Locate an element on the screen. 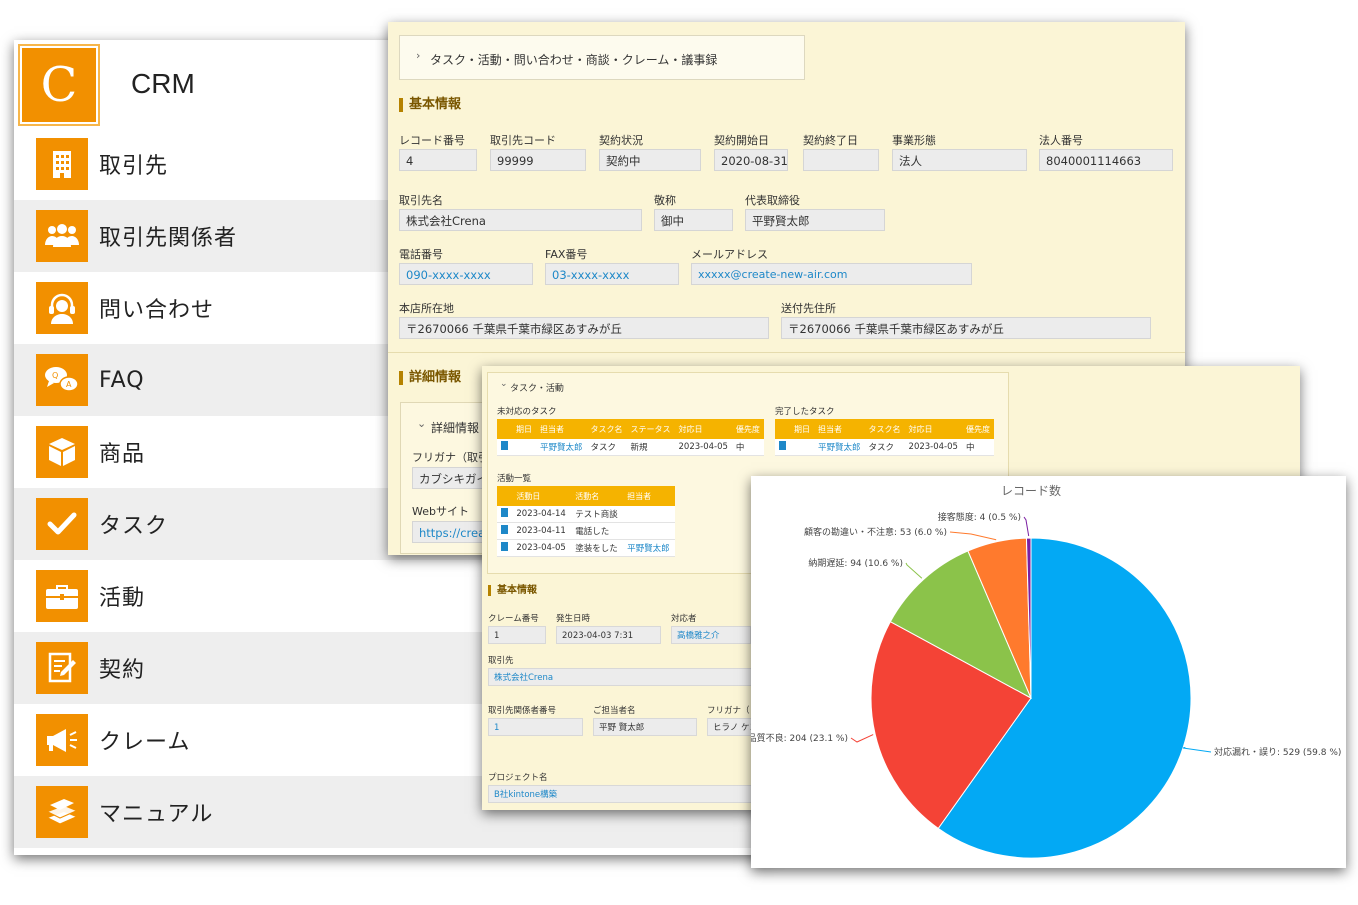 The height and width of the screenshot is (905, 1358). breadcrumb: › タスク・活動・問い合わせ・商談・クレーム・議事録 is located at coordinates (602, 57).